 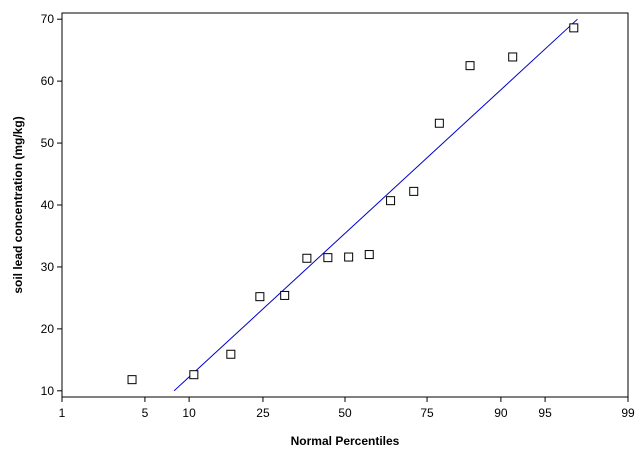 I want to click on x-tick-label: 10, so click(x=189, y=413).